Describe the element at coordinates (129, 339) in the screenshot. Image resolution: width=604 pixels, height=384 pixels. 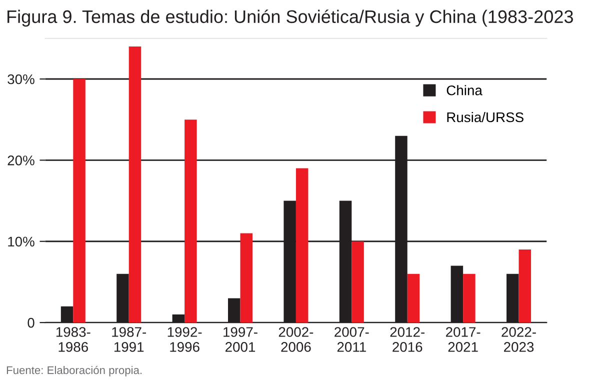
I see `x-tick-label: 1987- 1991` at that location.